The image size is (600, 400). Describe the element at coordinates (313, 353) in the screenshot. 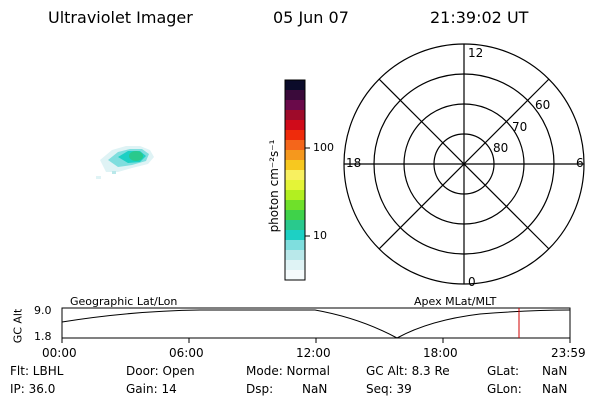

I see `x-tick-label-1200: 12:00` at that location.